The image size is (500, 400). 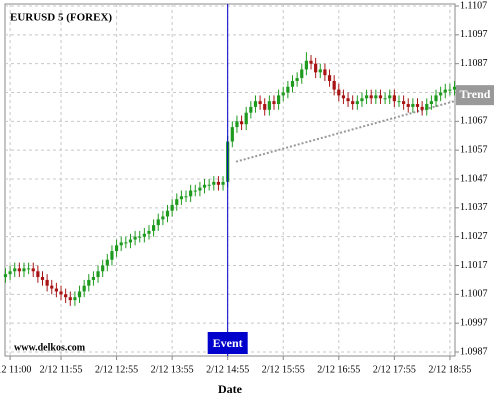 I want to click on watermark: www.delkos.com, so click(x=50, y=347).